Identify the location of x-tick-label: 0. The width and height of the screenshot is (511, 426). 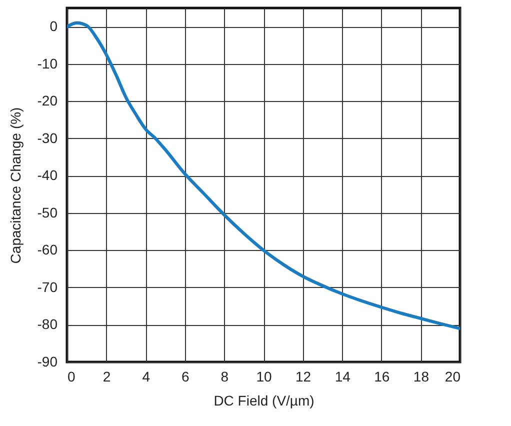
(72, 376).